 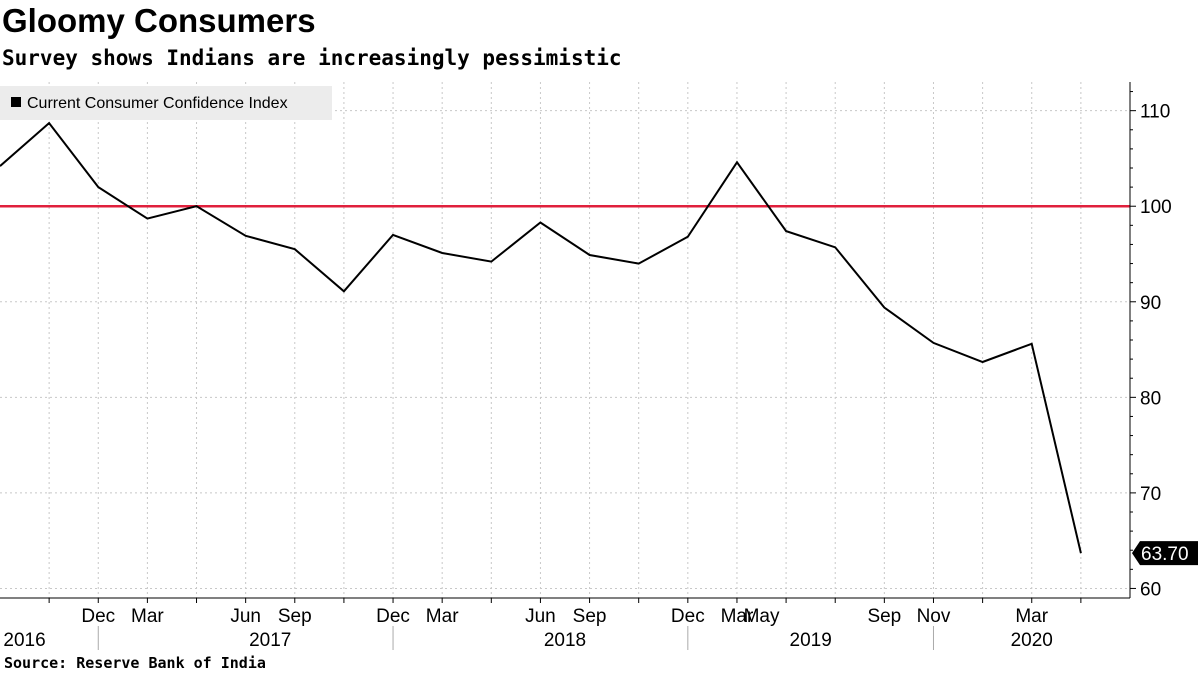 I want to click on year-label: 2017, so click(x=270, y=640).